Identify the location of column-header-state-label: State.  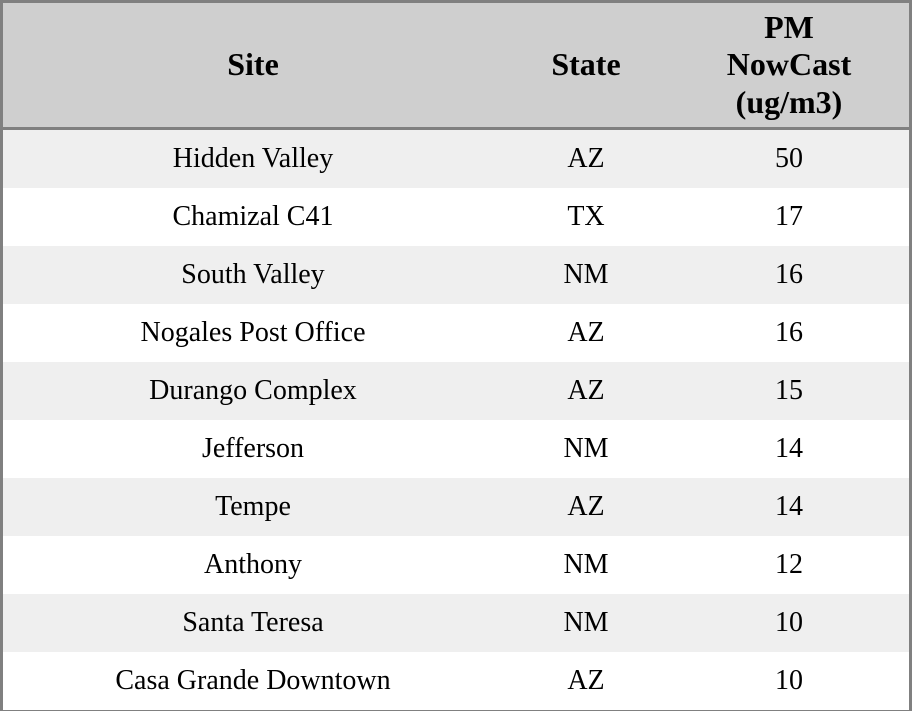
(586, 64).